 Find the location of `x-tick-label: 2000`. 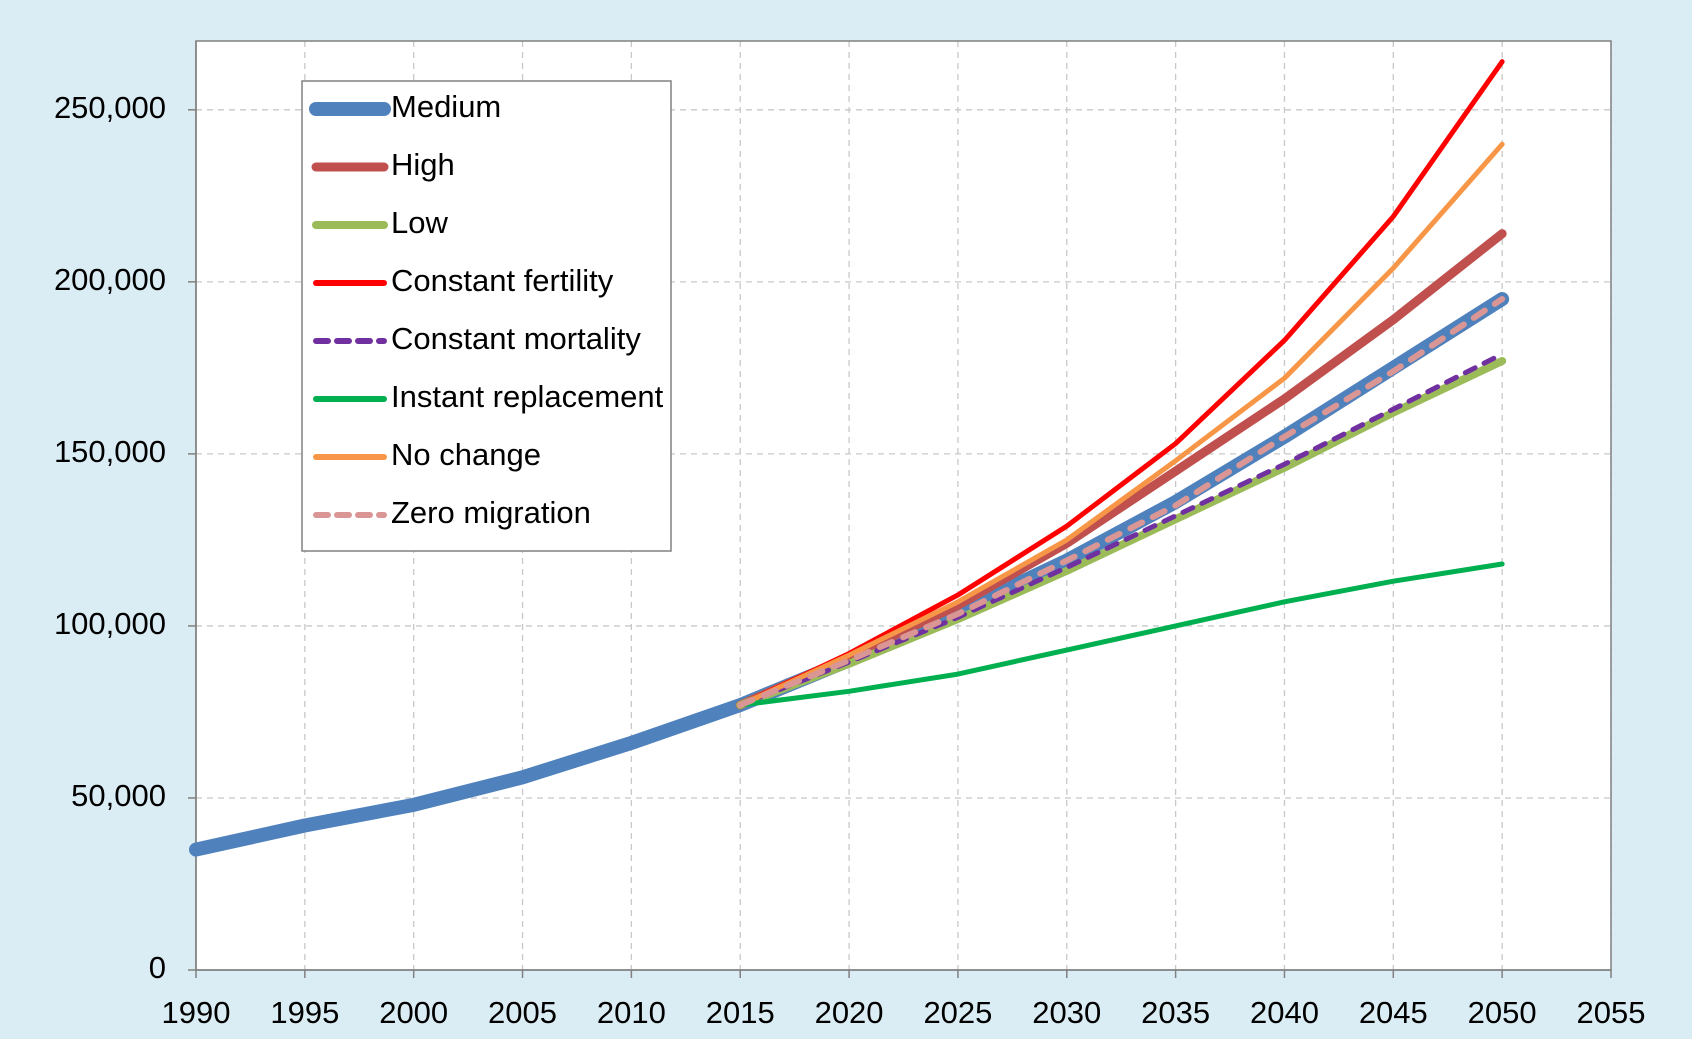

x-tick-label: 2000 is located at coordinates (413, 1012).